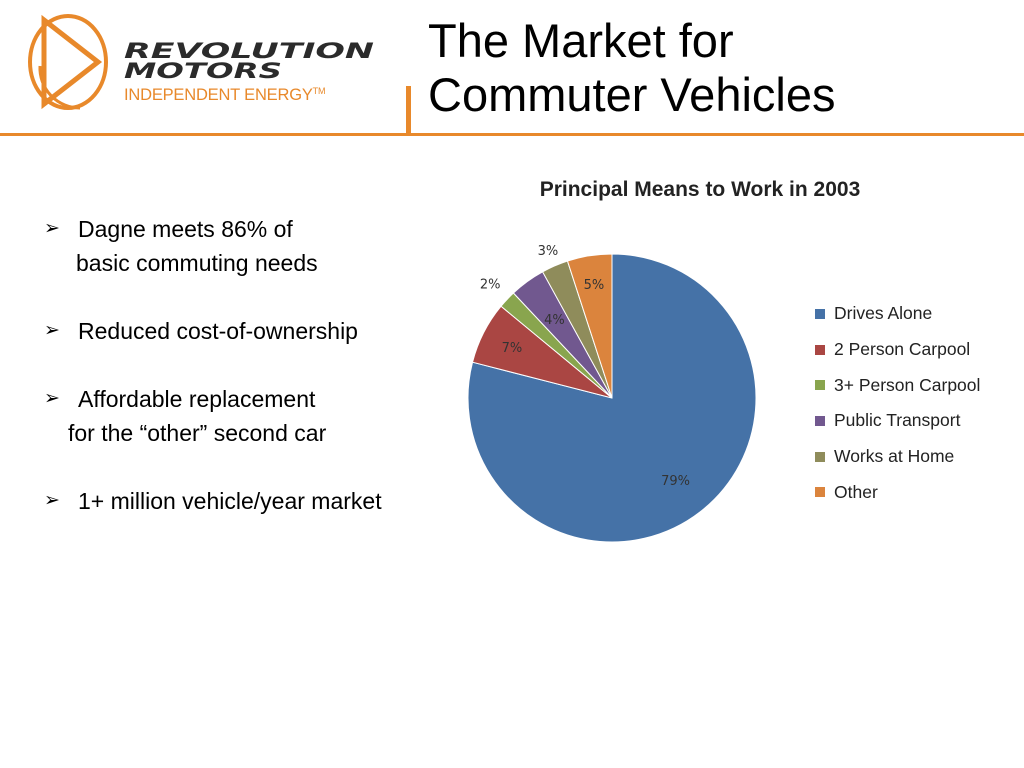 The image size is (1024, 768). Describe the element at coordinates (230, 501) in the screenshot. I see `bullet-text: 1+ million vehicle/year market` at that location.